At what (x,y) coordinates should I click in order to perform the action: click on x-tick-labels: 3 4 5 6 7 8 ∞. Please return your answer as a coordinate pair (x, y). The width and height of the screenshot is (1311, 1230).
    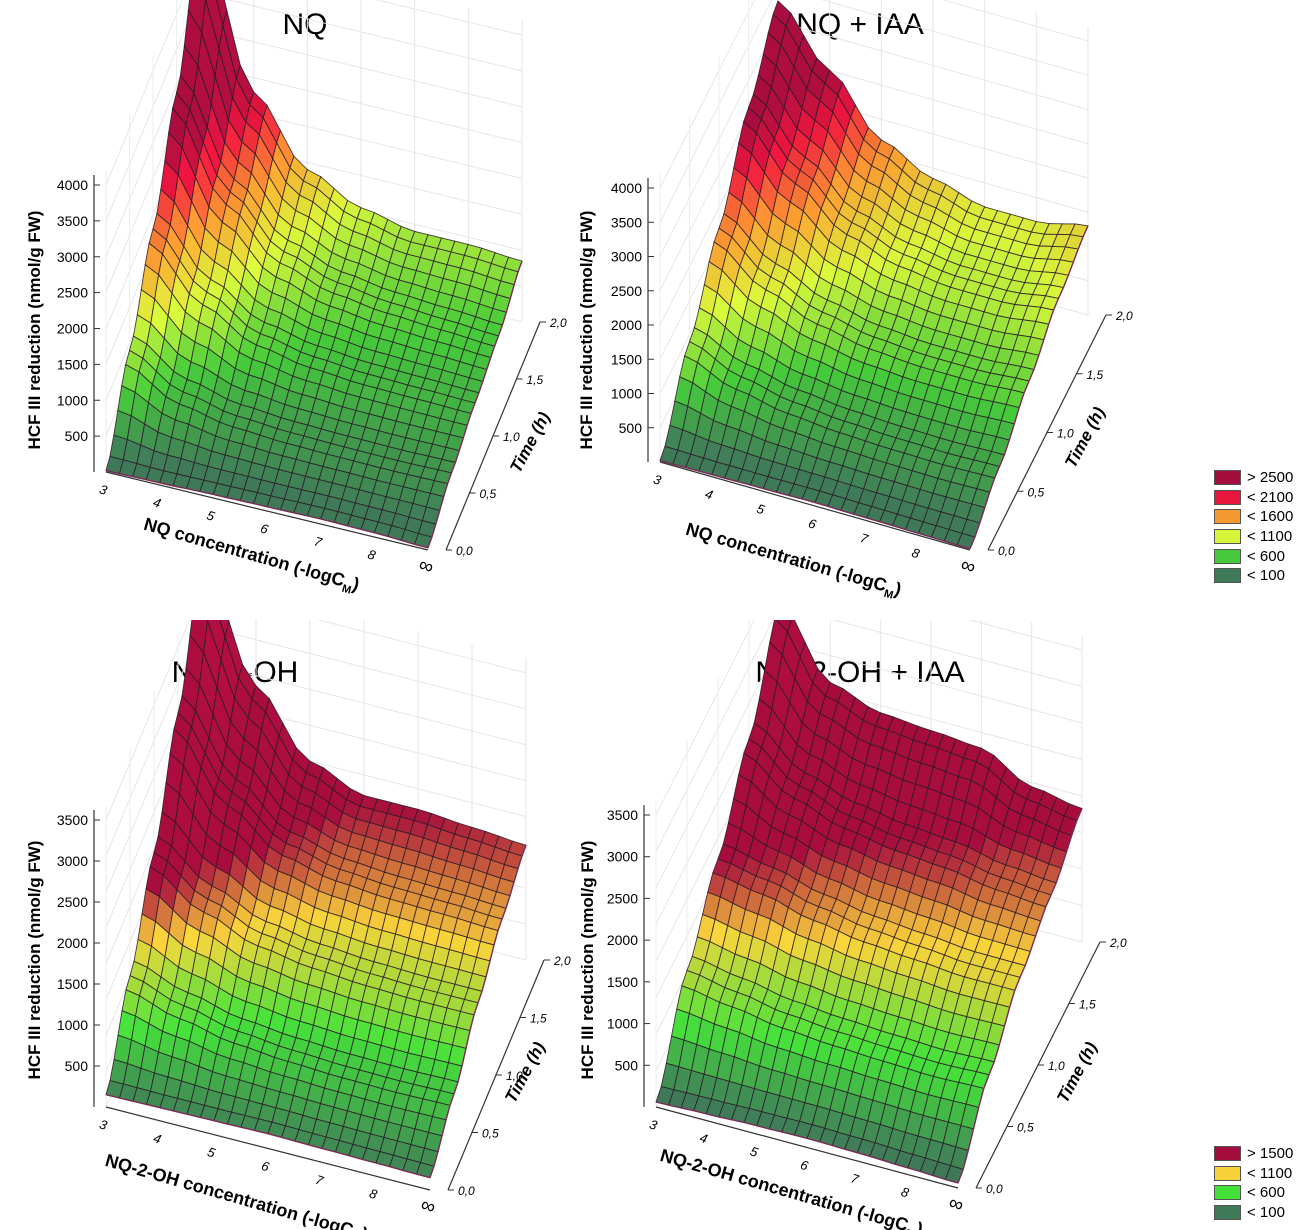
    Looking at the image, I should click on (268, 1167).